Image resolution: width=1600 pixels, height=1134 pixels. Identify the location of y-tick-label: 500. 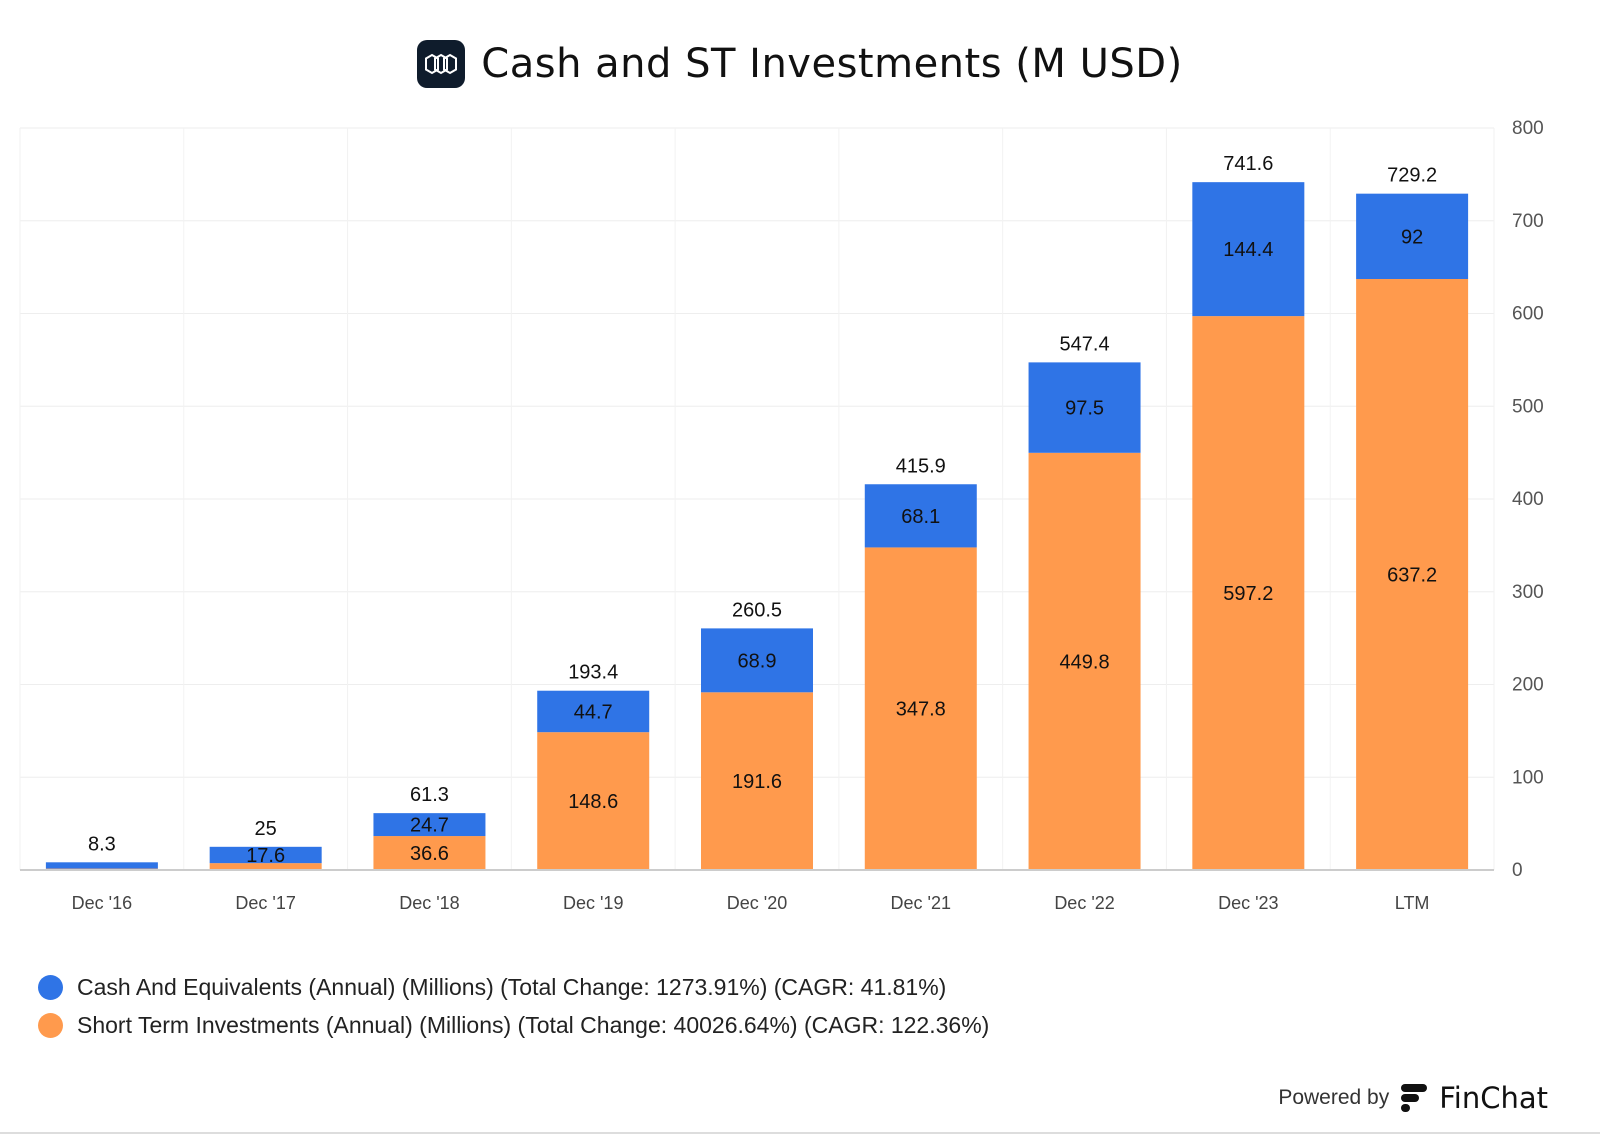
(1528, 406).